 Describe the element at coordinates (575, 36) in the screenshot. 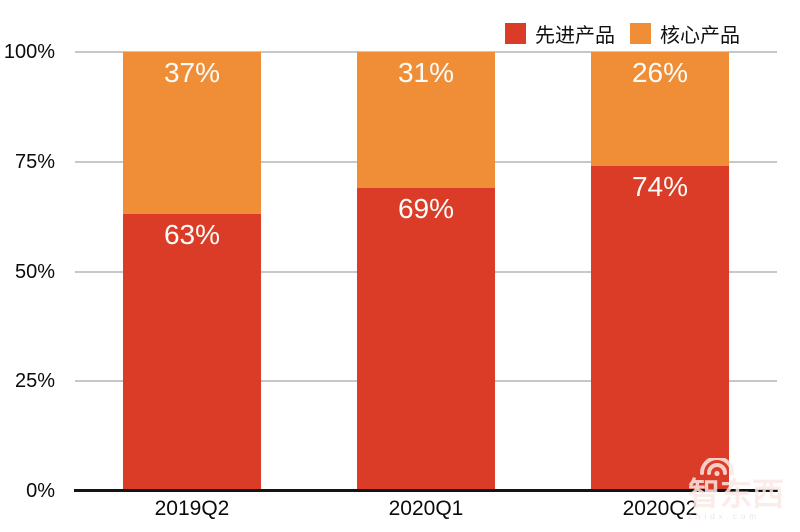

I see `legend-label: 先进产品` at that location.